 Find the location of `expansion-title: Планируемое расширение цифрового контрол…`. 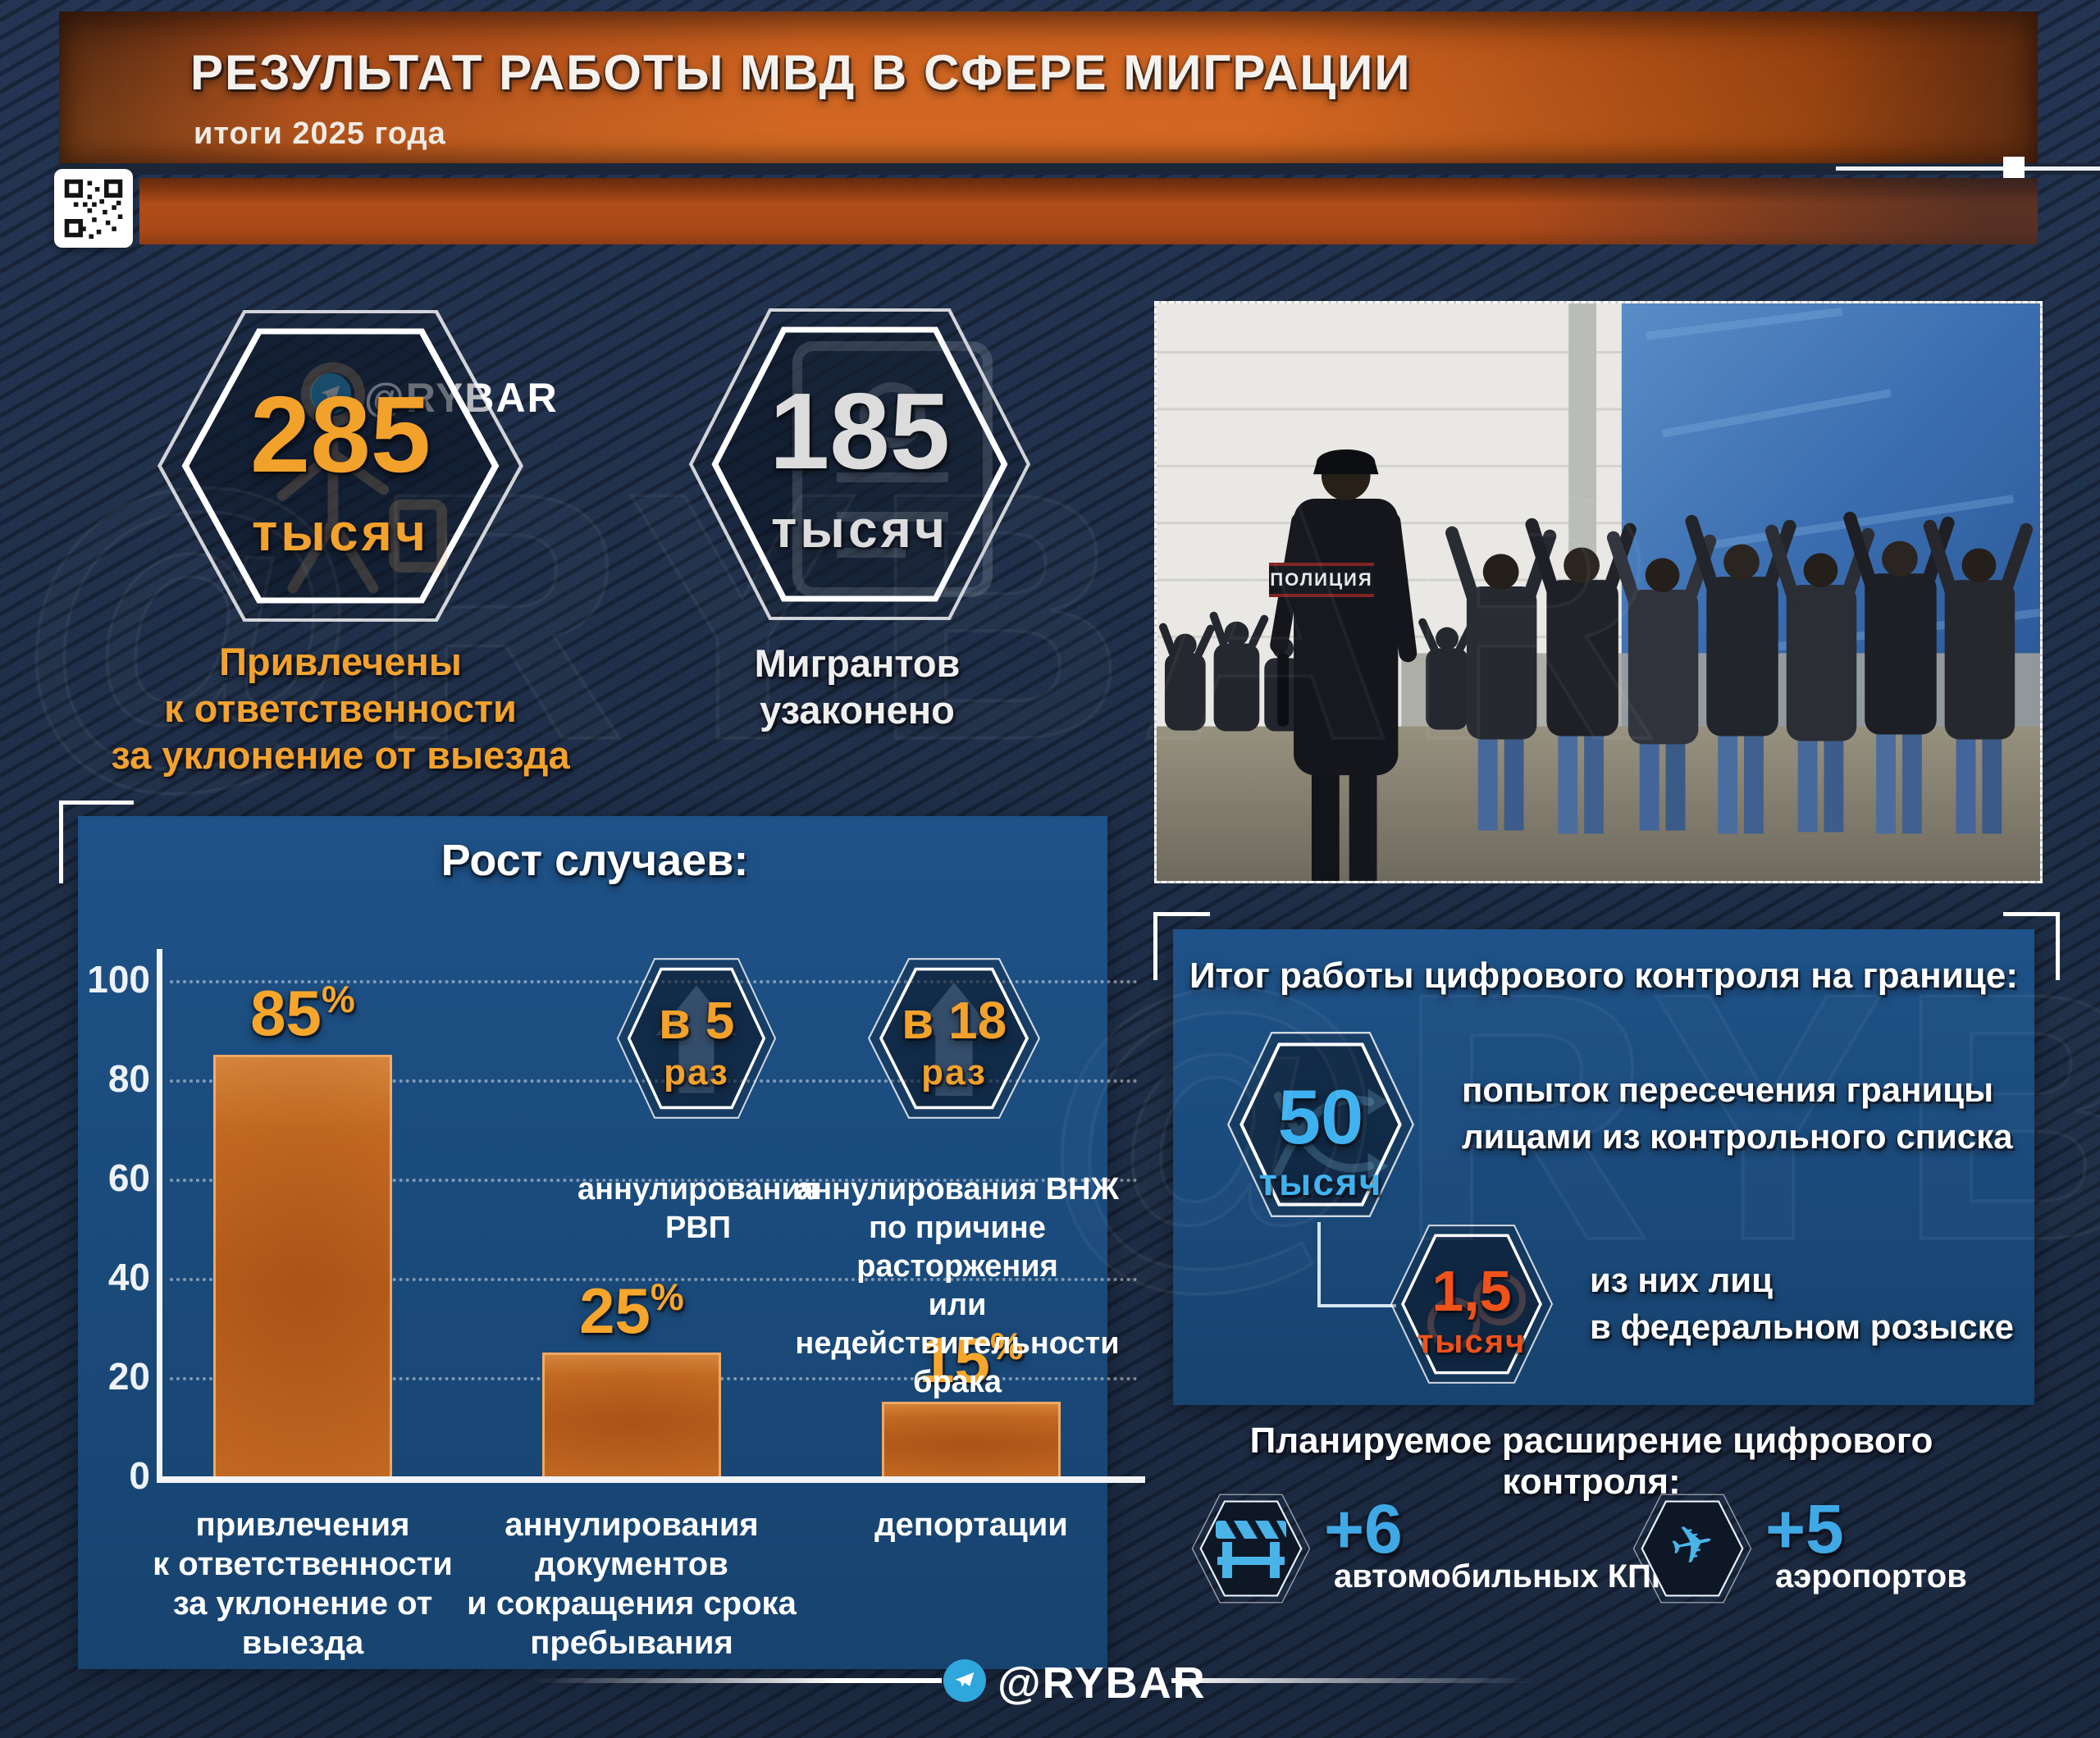

expansion-title: Планируемое расширение цифрового контрол… is located at coordinates (1591, 1461).